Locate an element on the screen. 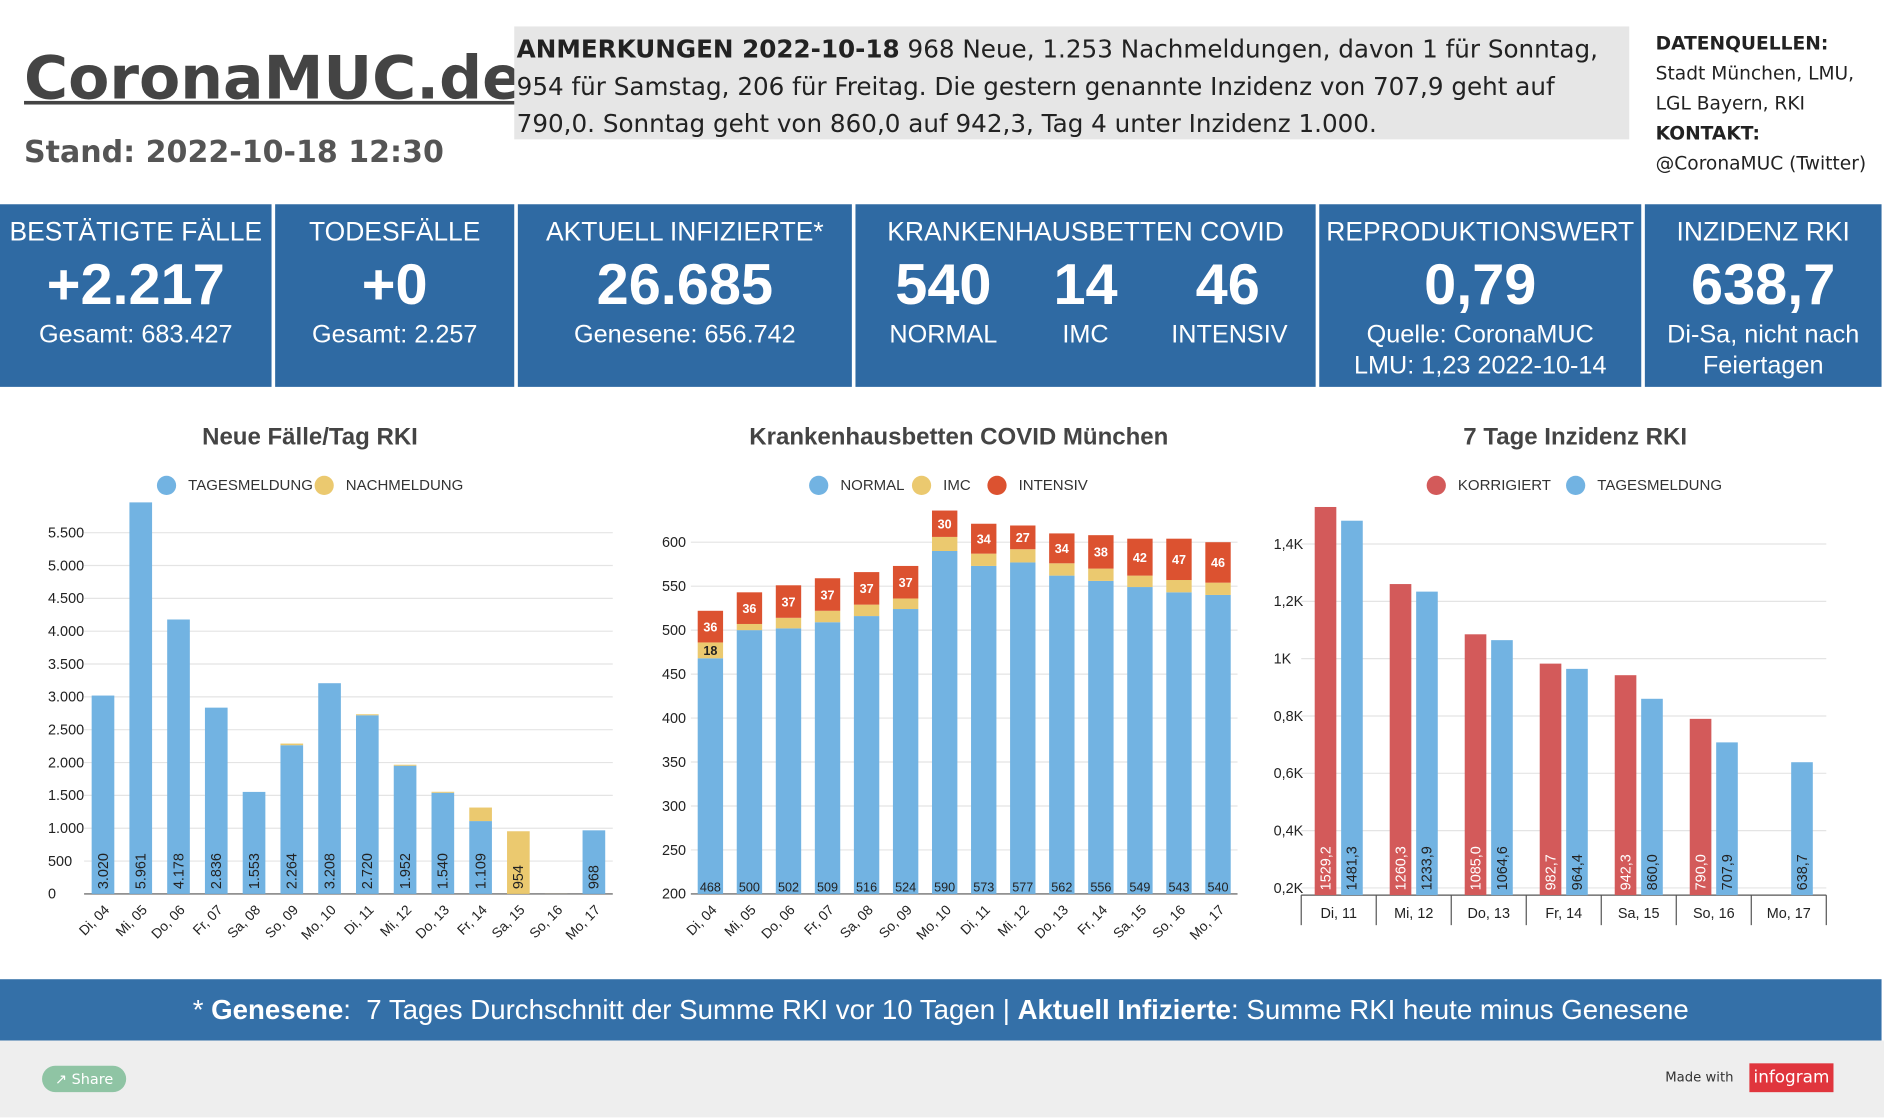  site-title: CoronaMUC.de is located at coordinates (273, 78).